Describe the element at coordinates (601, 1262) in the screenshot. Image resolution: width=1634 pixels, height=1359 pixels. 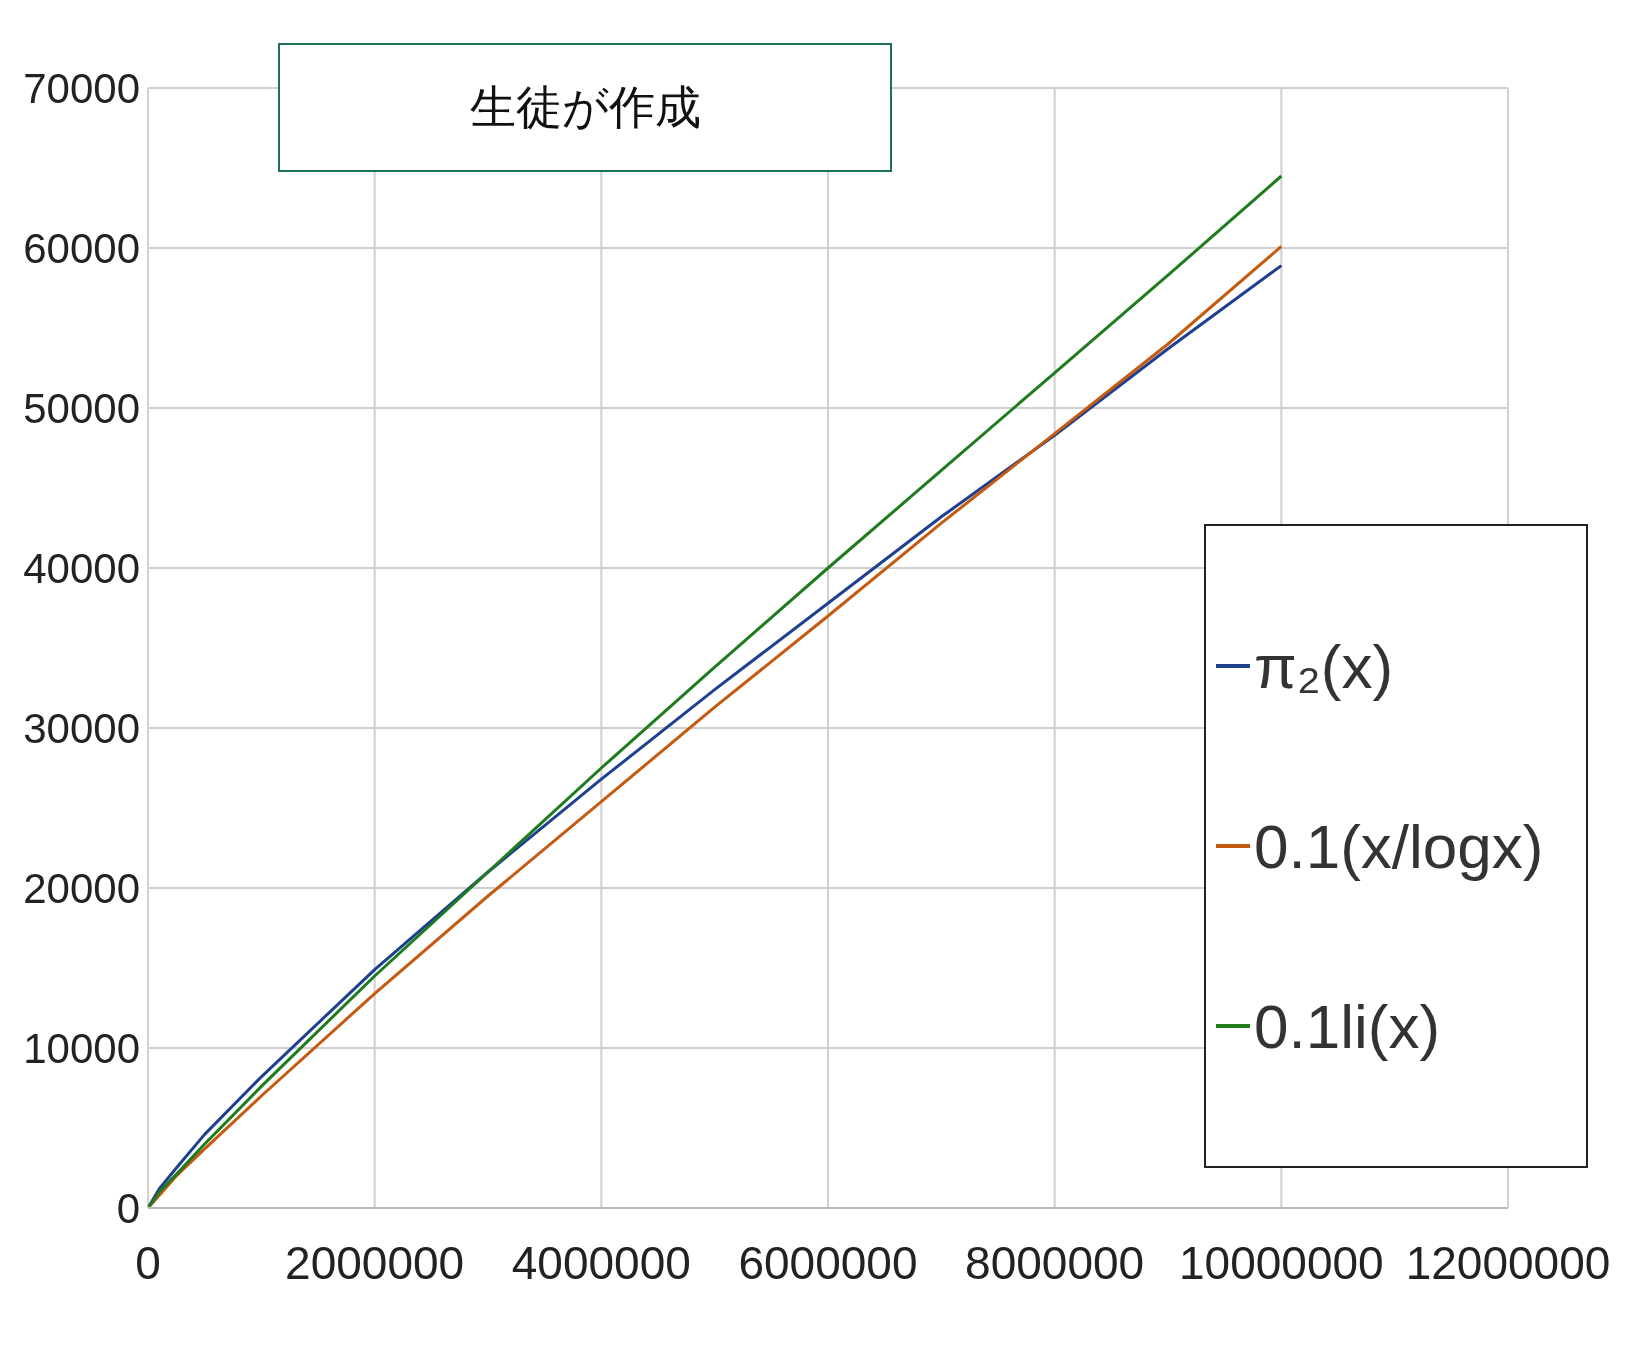
I see `x-tick-label: 4000000` at that location.